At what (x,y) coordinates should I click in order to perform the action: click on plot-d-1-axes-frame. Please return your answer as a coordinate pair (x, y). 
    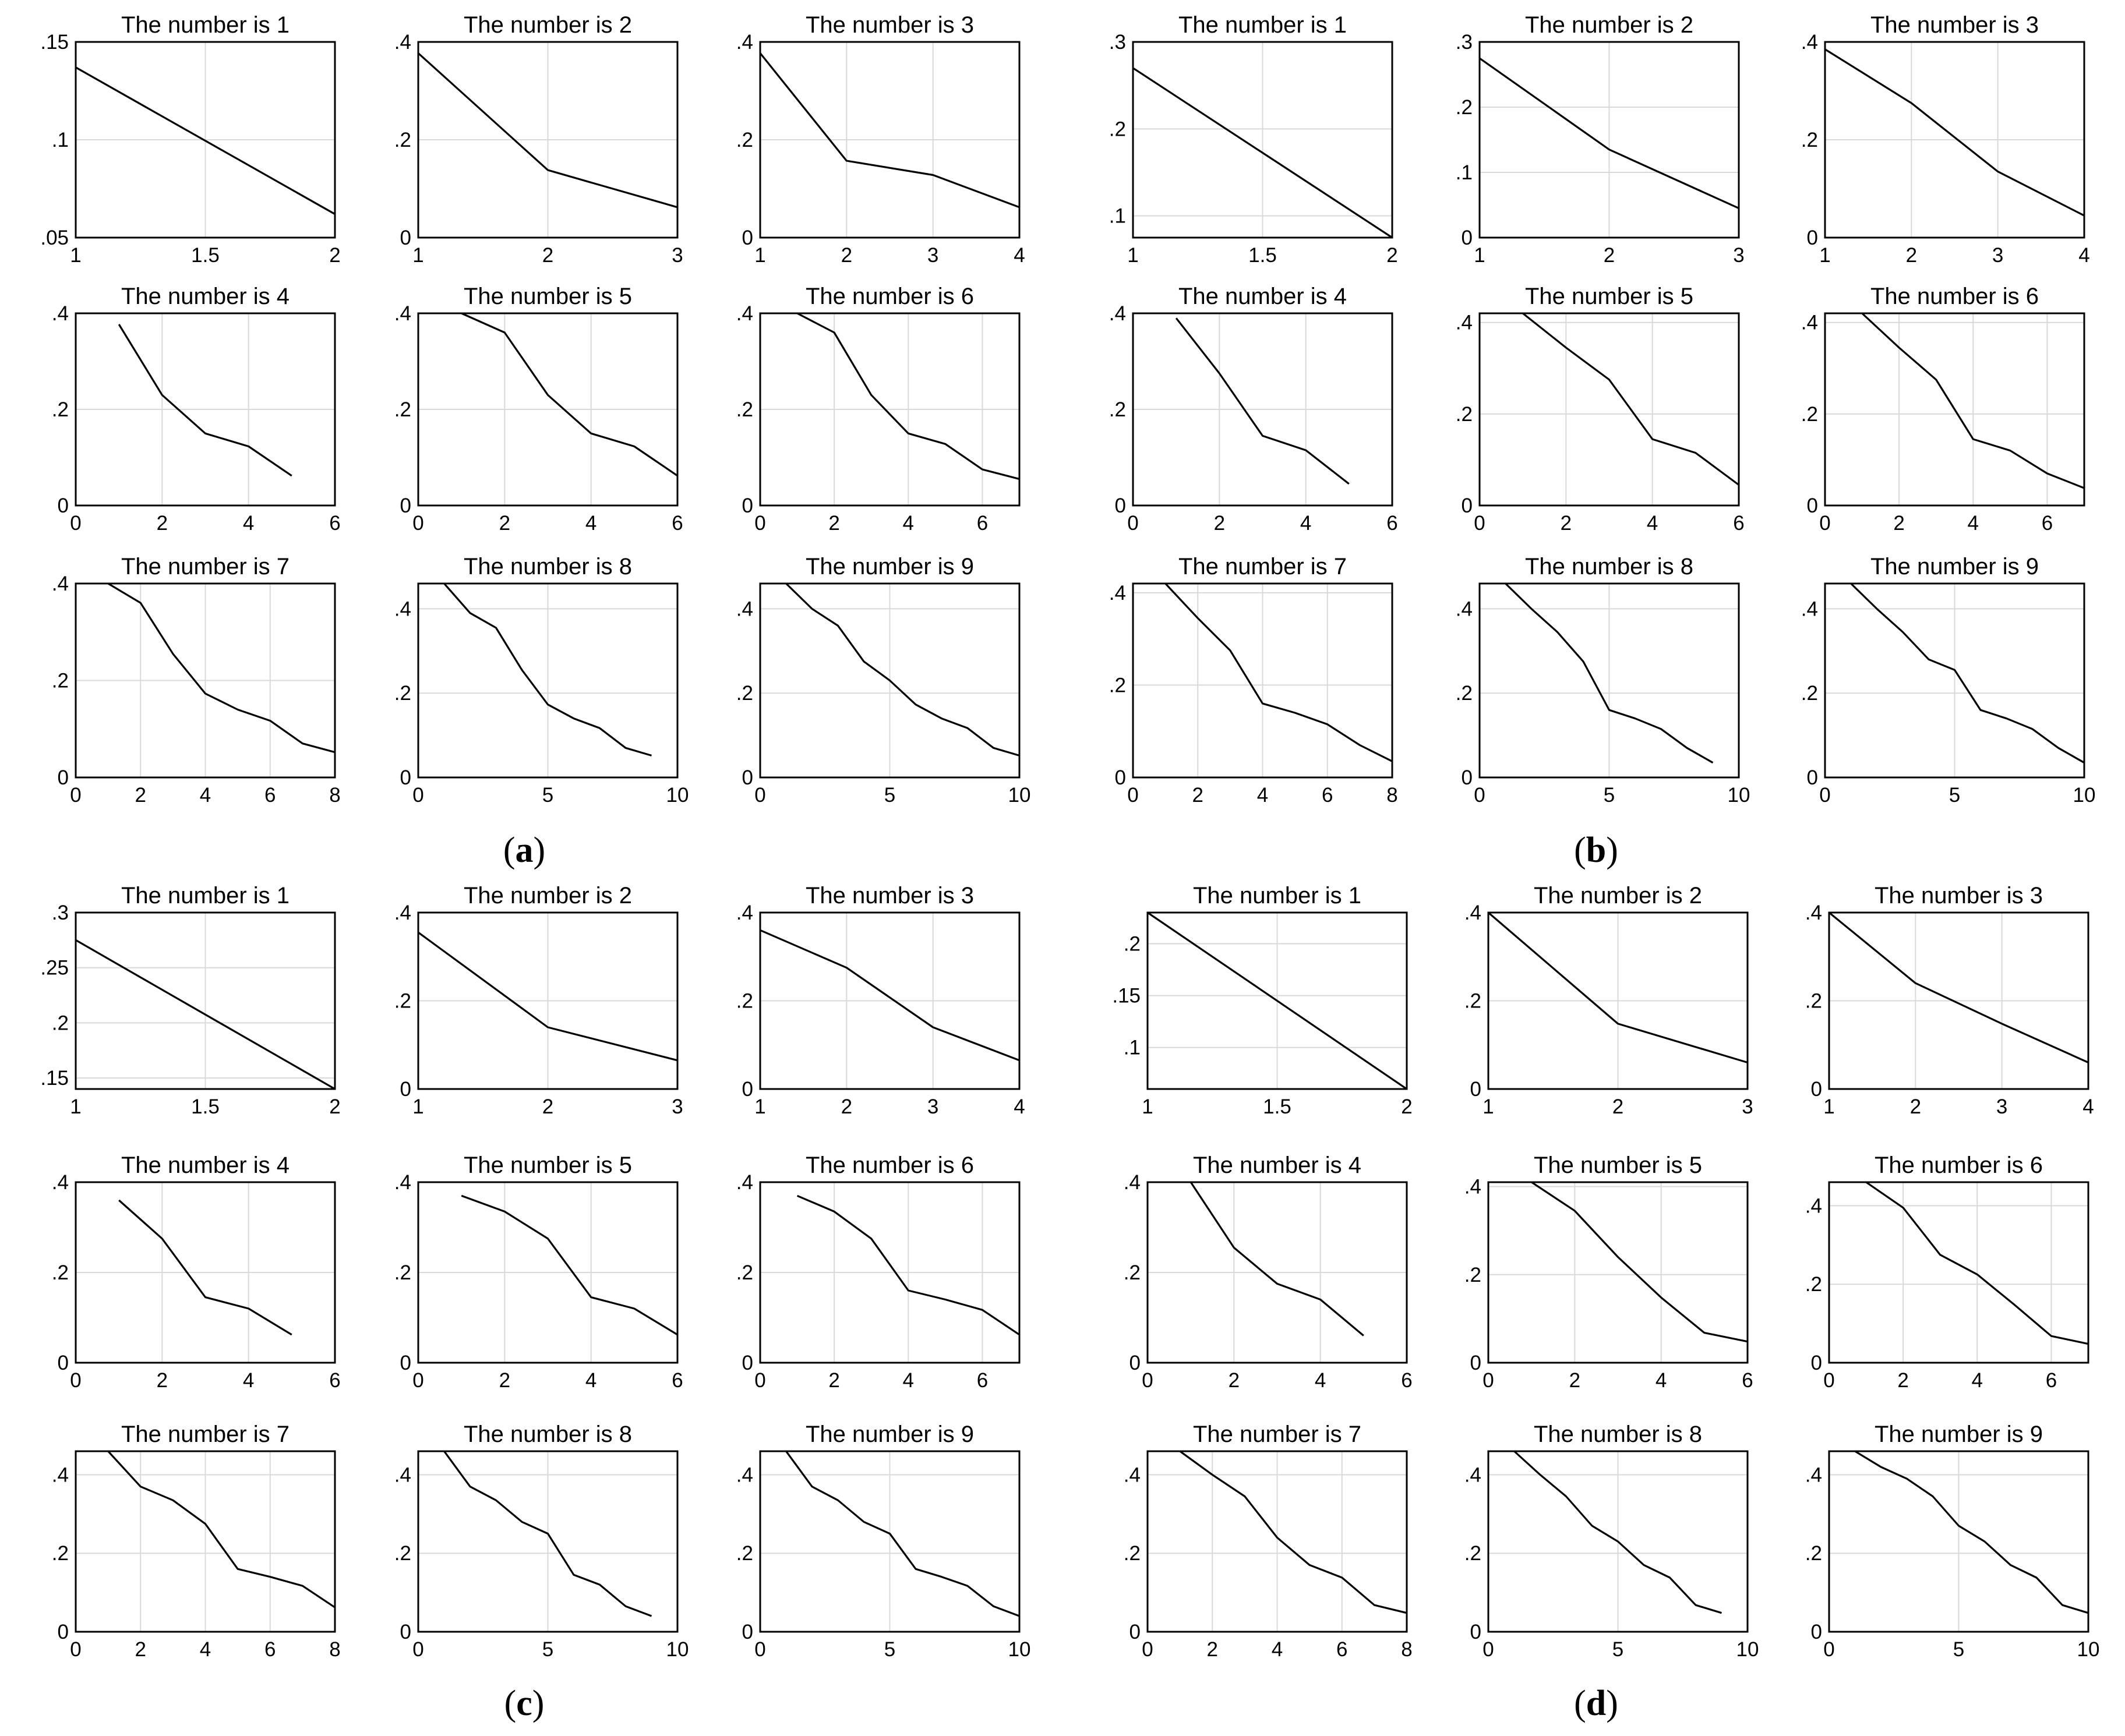
    Looking at the image, I should click on (1277, 1000).